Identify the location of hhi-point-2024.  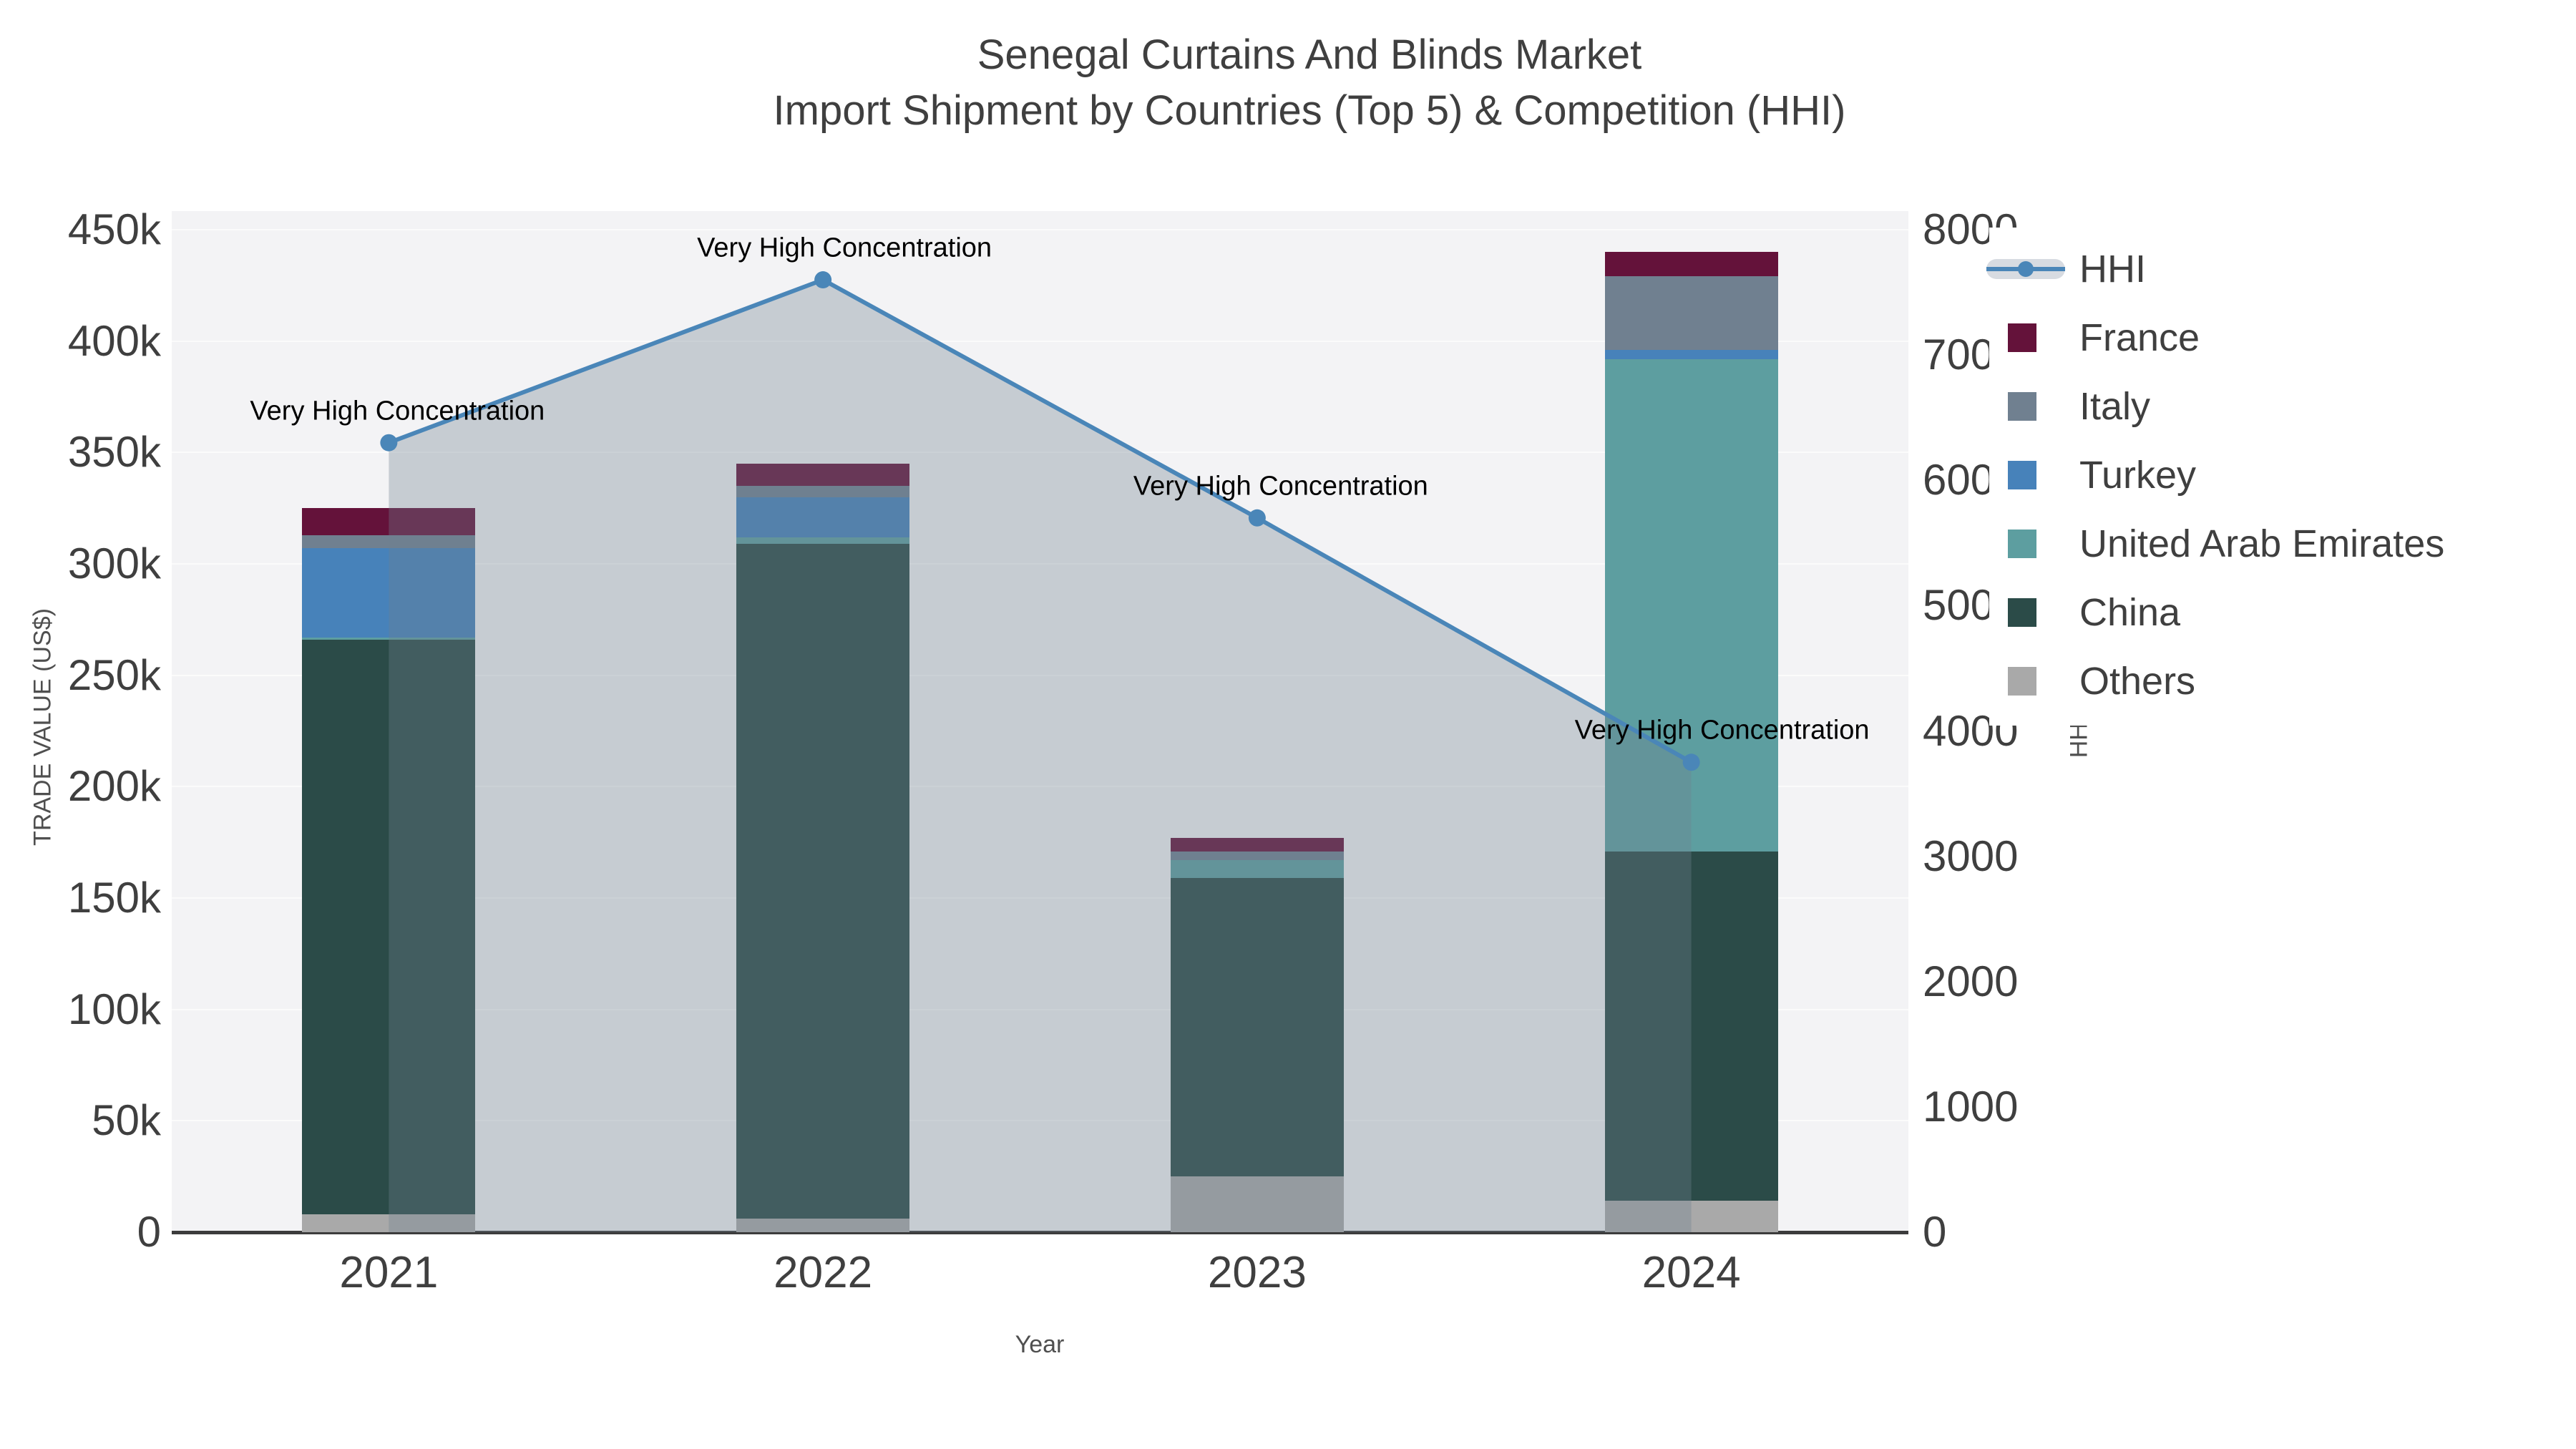
(1691, 762).